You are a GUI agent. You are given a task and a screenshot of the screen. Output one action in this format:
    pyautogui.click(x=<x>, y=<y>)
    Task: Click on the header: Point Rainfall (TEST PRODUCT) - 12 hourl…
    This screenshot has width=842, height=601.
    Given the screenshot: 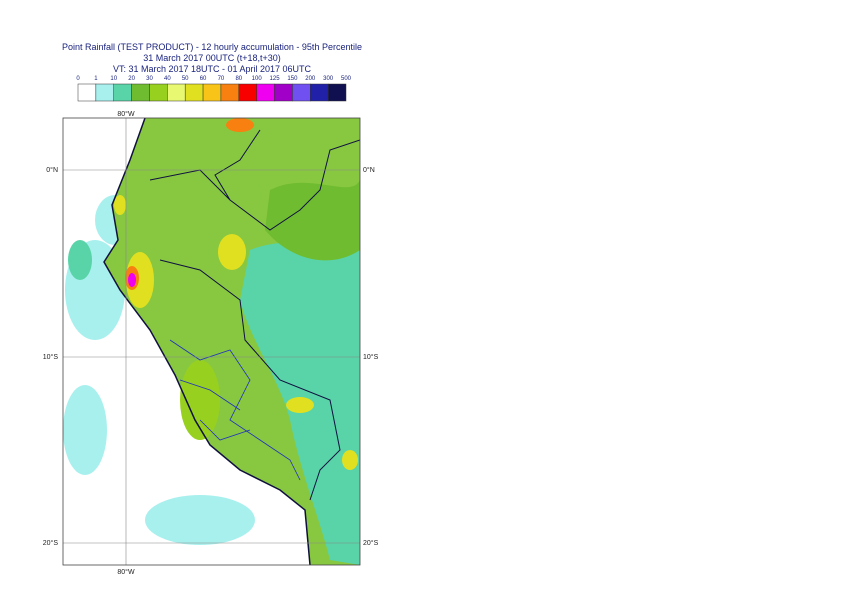 What is the action you would take?
    pyautogui.click(x=212, y=58)
    